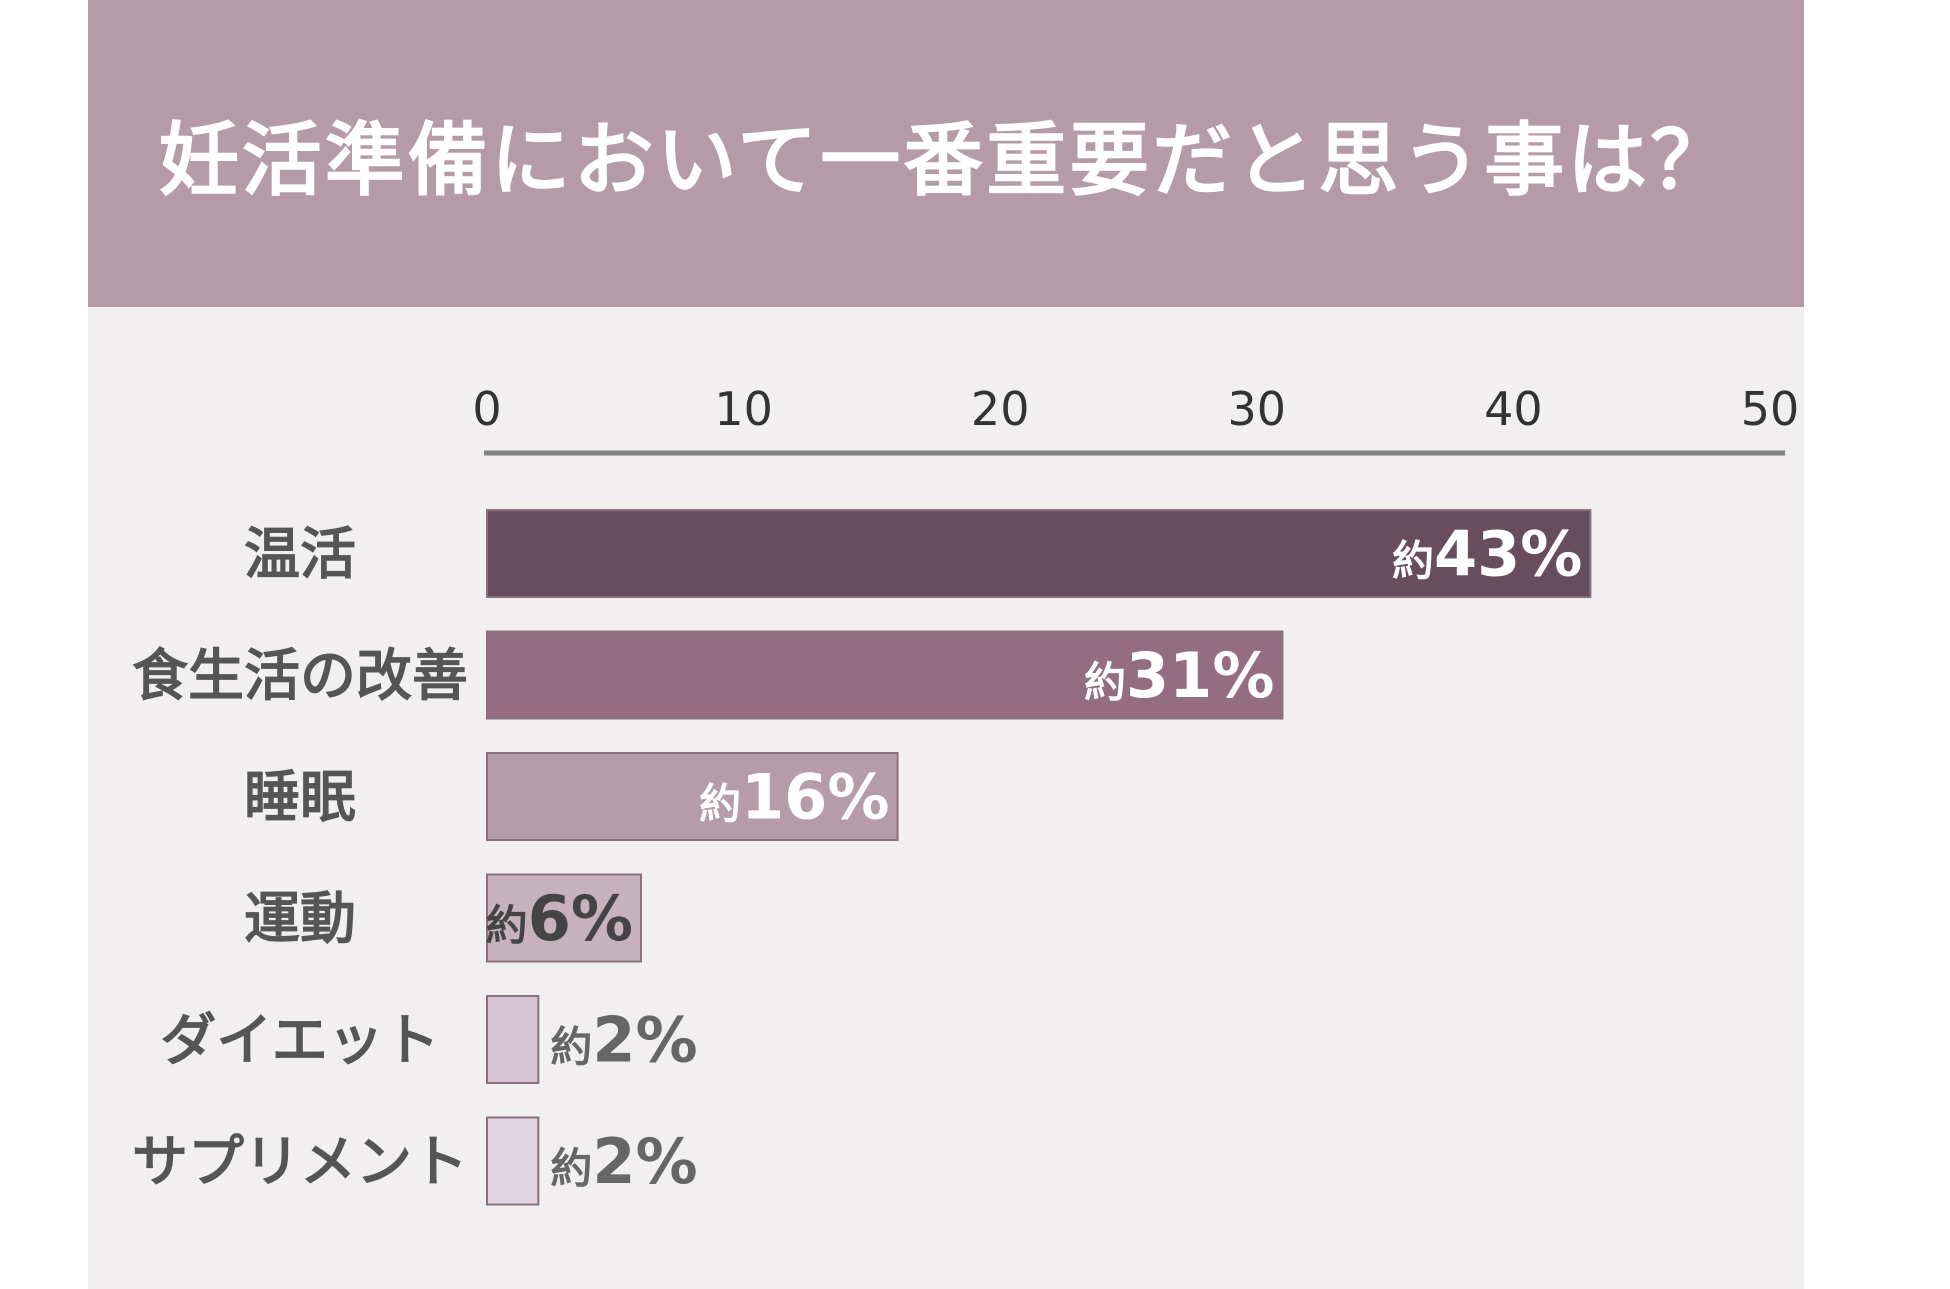 The image size is (1950, 1289). What do you see at coordinates (300, 798) in the screenshot?
I see `category-label: 睡眠` at bounding box center [300, 798].